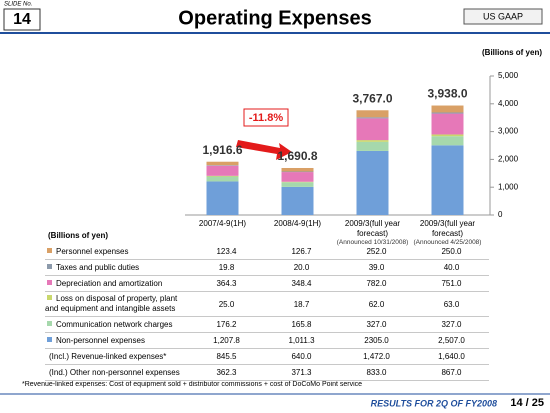  What do you see at coordinates (451, 356) in the screenshot?
I see `table-value: 1,640.0` at bounding box center [451, 356].